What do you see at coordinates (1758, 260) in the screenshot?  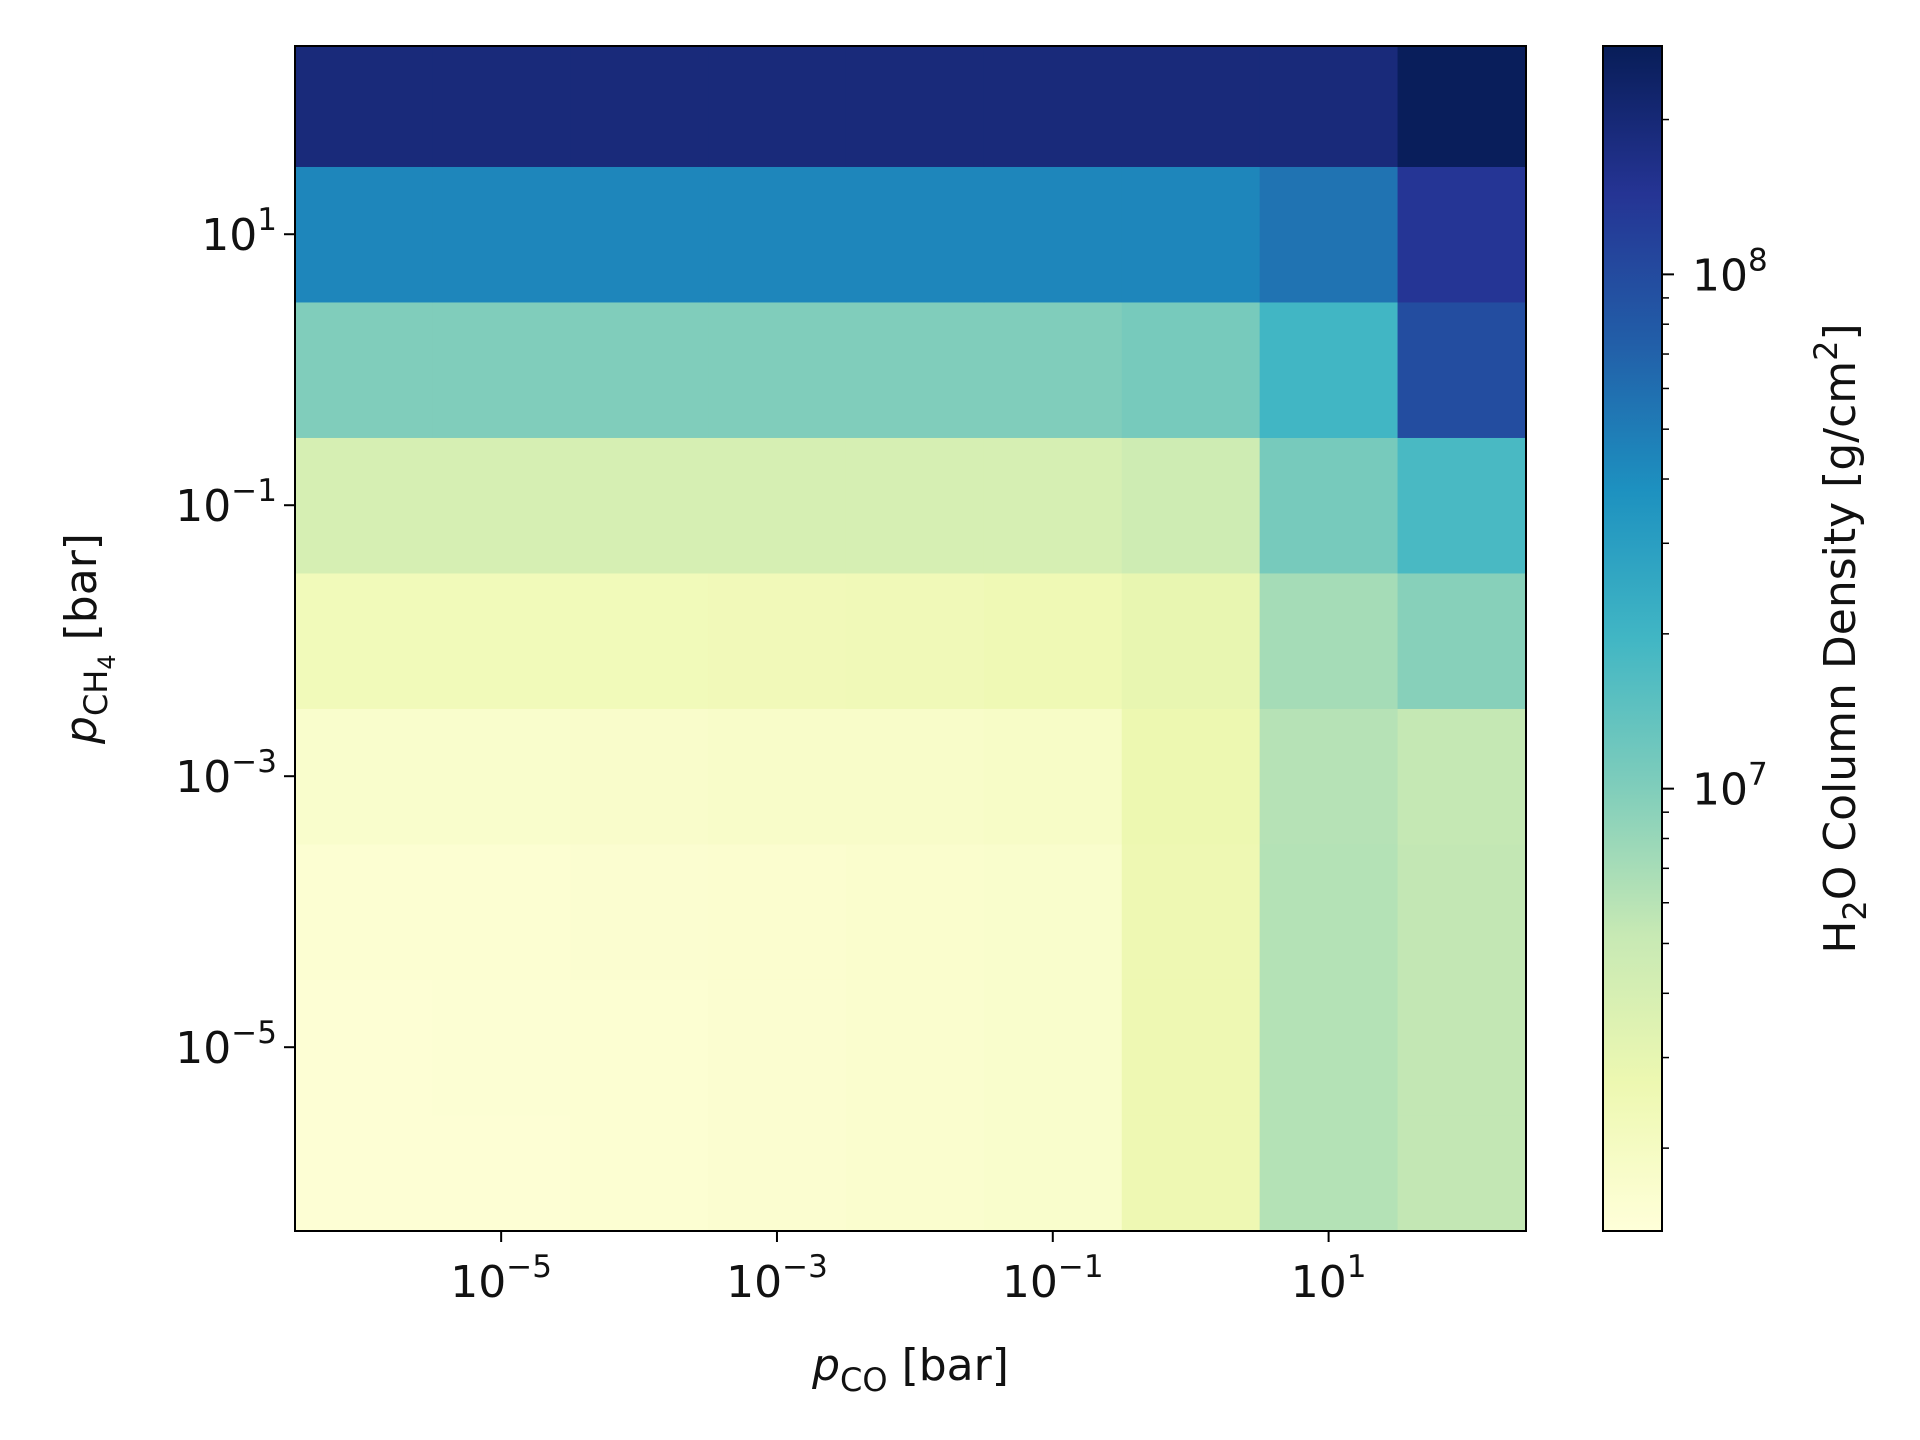 I see `tick-exponent: 8` at bounding box center [1758, 260].